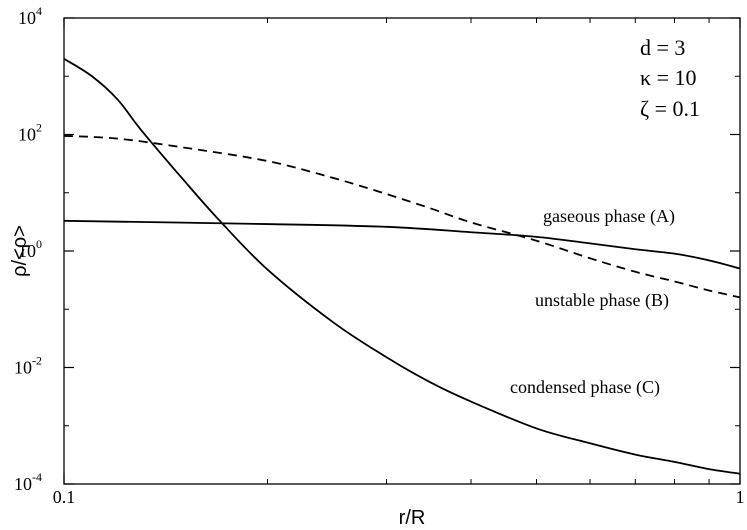 The image size is (747, 530). I want to click on param-kappa: κ = 10, so click(668, 77).